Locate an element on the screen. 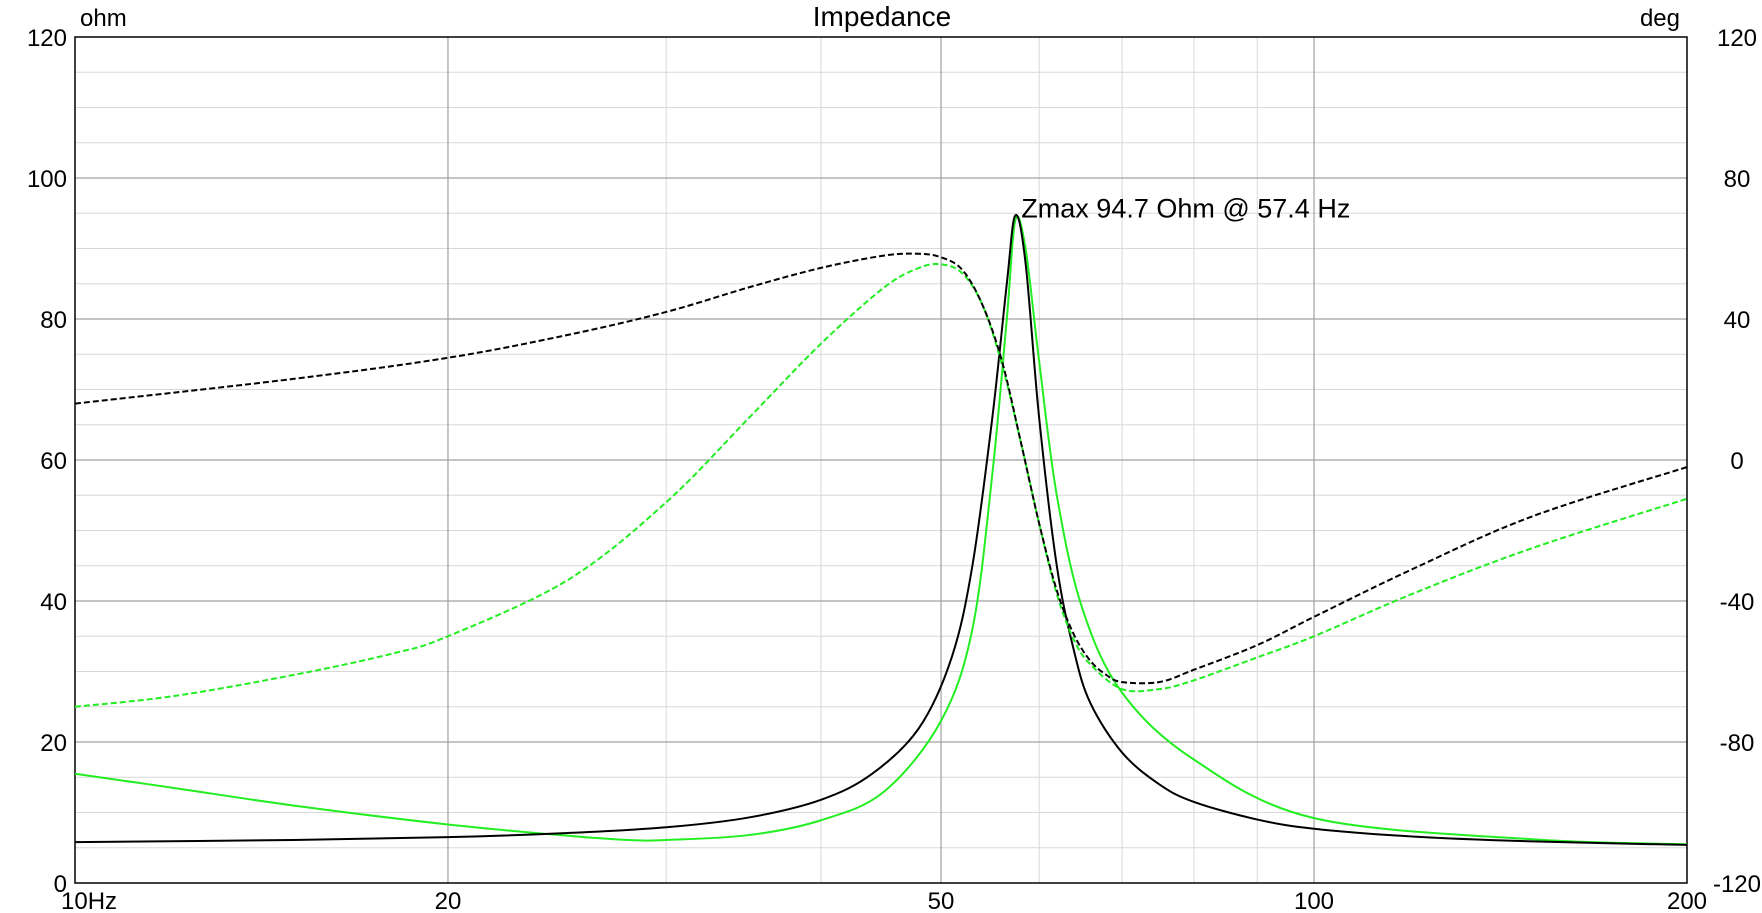  x-tick-label: 200 is located at coordinates (1687, 900).